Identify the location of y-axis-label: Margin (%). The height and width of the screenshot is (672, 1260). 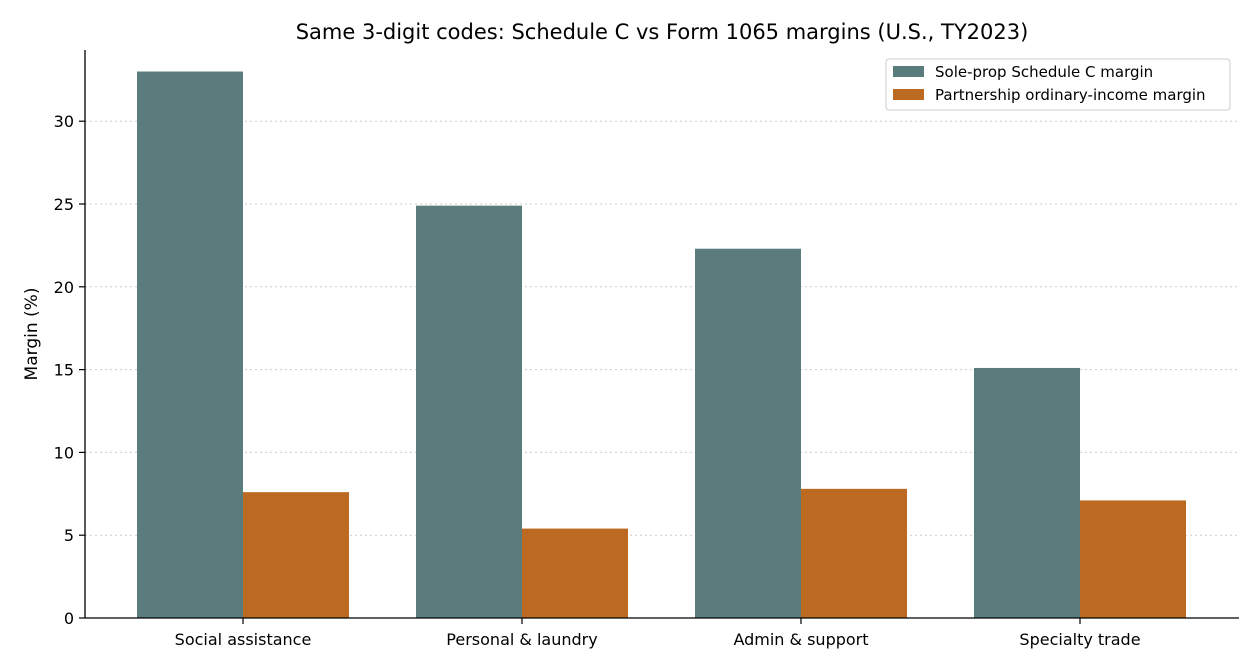
(32, 334).